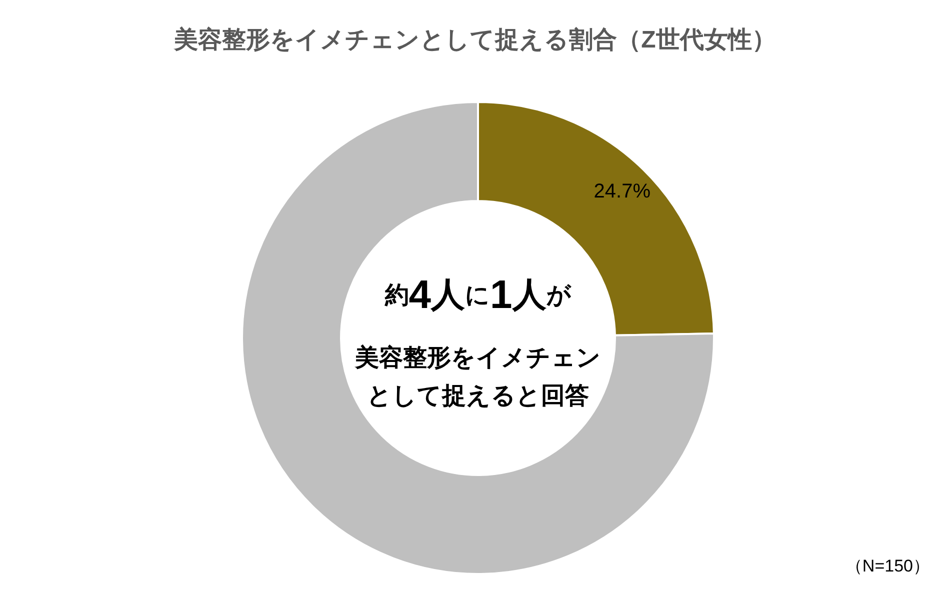 This screenshot has width=950, height=598. Describe the element at coordinates (478, 396) in the screenshot. I see `text: として捉えると回答` at that location.